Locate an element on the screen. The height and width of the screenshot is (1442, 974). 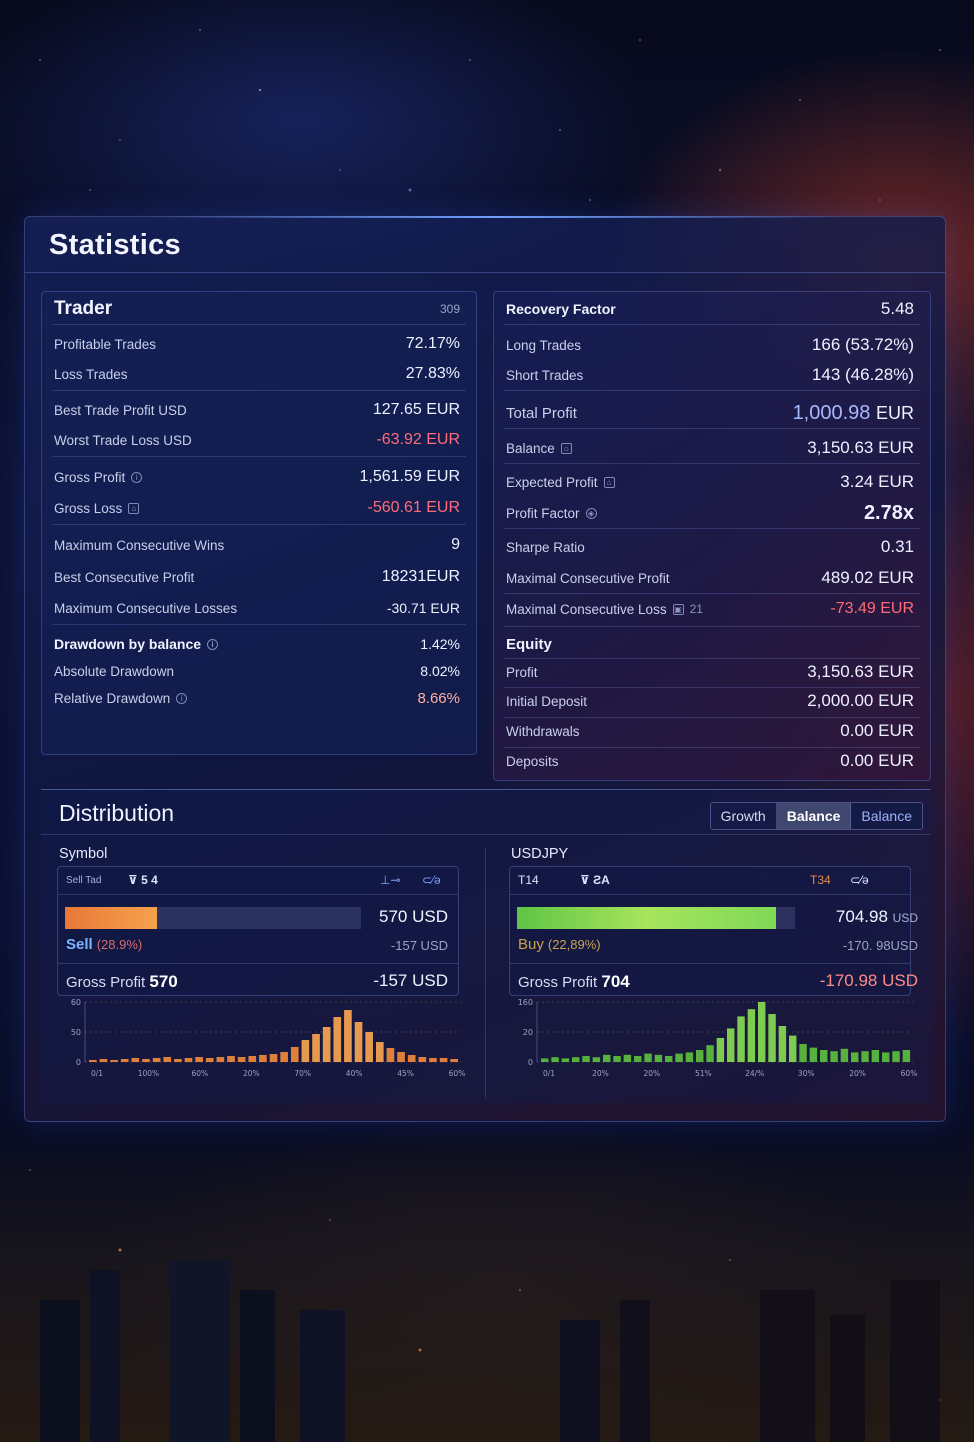
absolute-drawdown-label: Absolute Drawdown is located at coordinates (114, 671).